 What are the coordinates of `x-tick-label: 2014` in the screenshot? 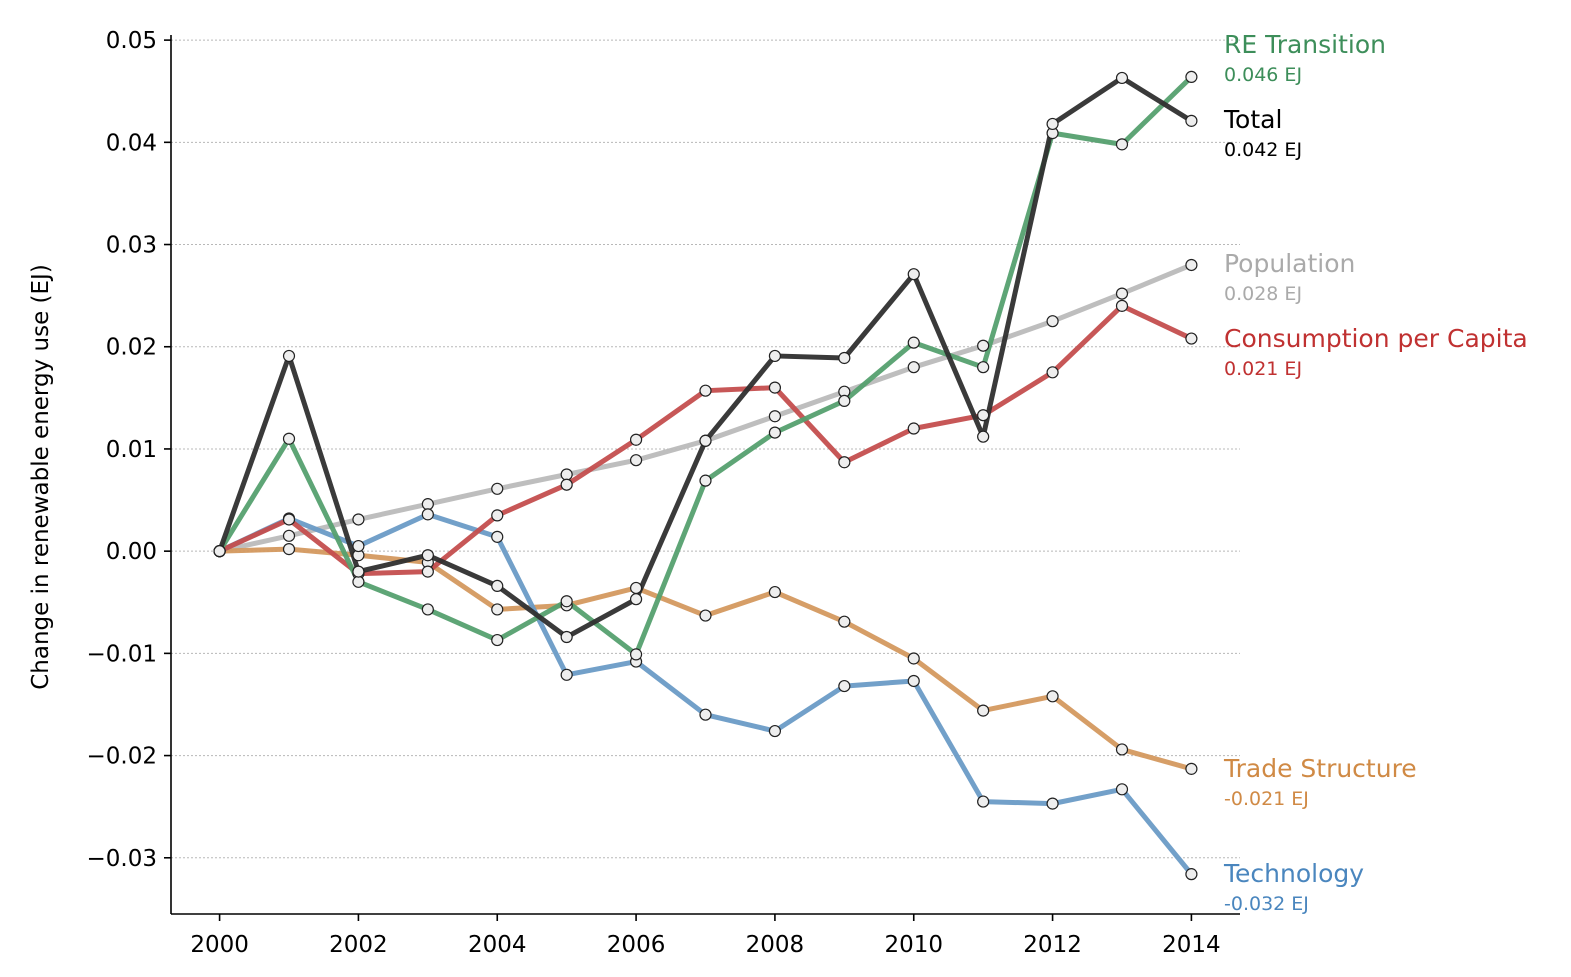 It's located at (1191, 945).